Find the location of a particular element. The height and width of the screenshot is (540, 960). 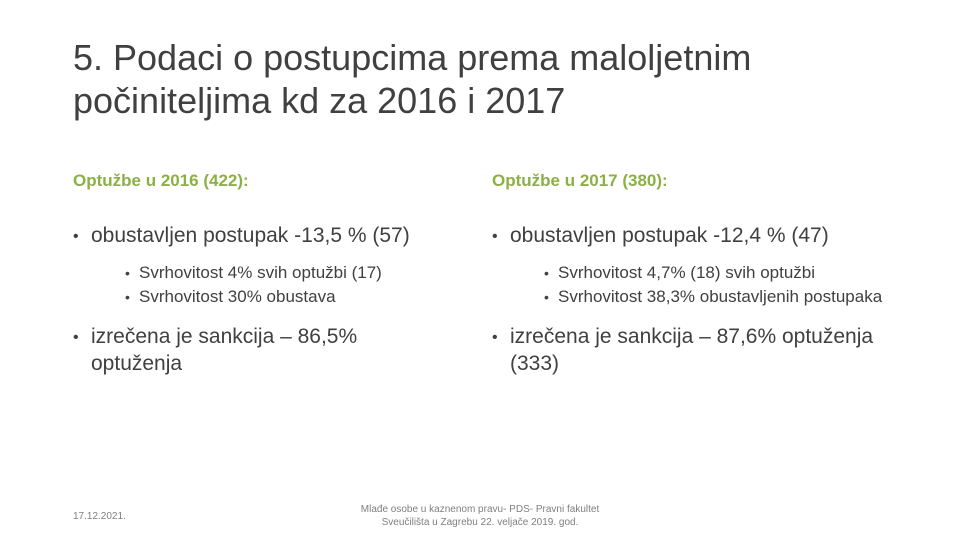

sub-list-item: • Svrhovitost 30% obustava is located at coordinates (272, 297).